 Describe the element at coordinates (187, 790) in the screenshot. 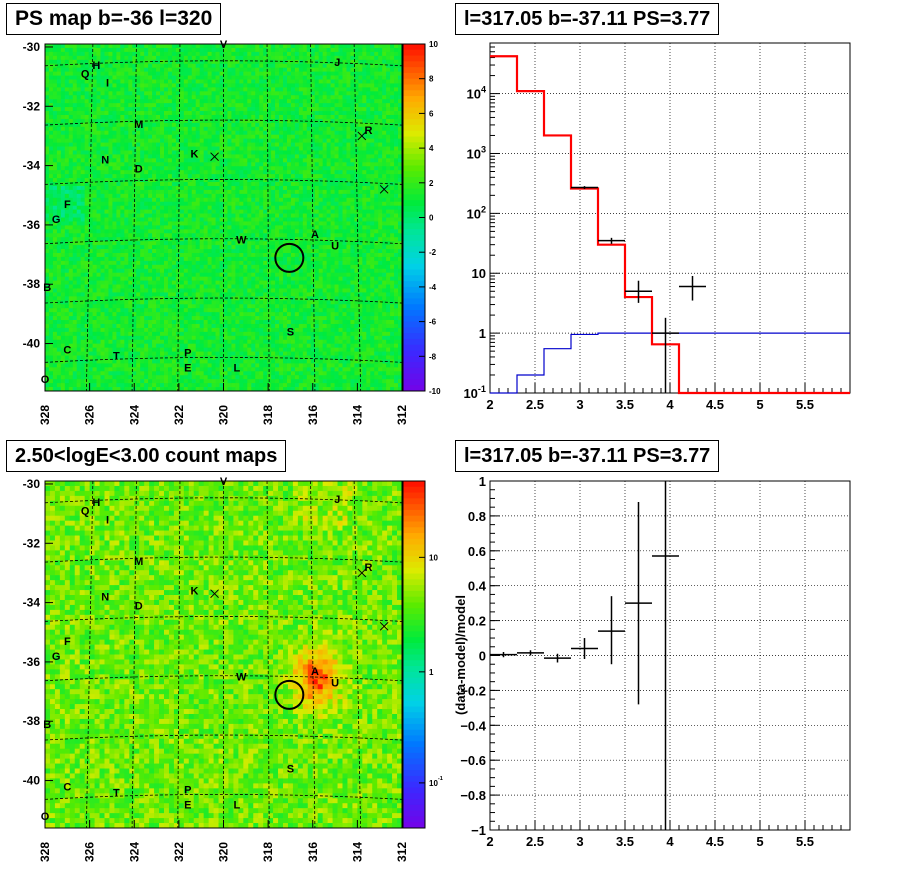

I see `source-label-P: P` at that location.